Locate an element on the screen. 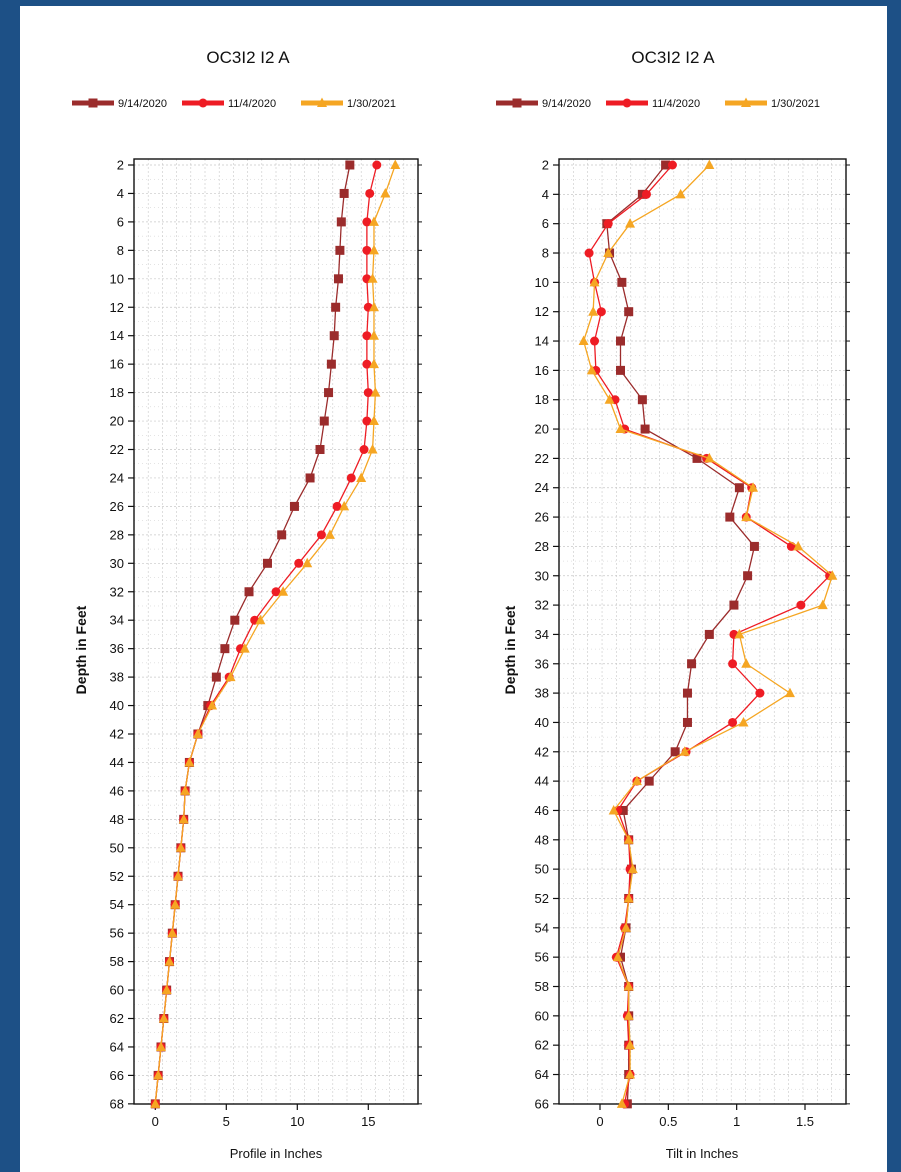  x-axis-title-right: Tilt in Inches is located at coordinates (702, 1153).